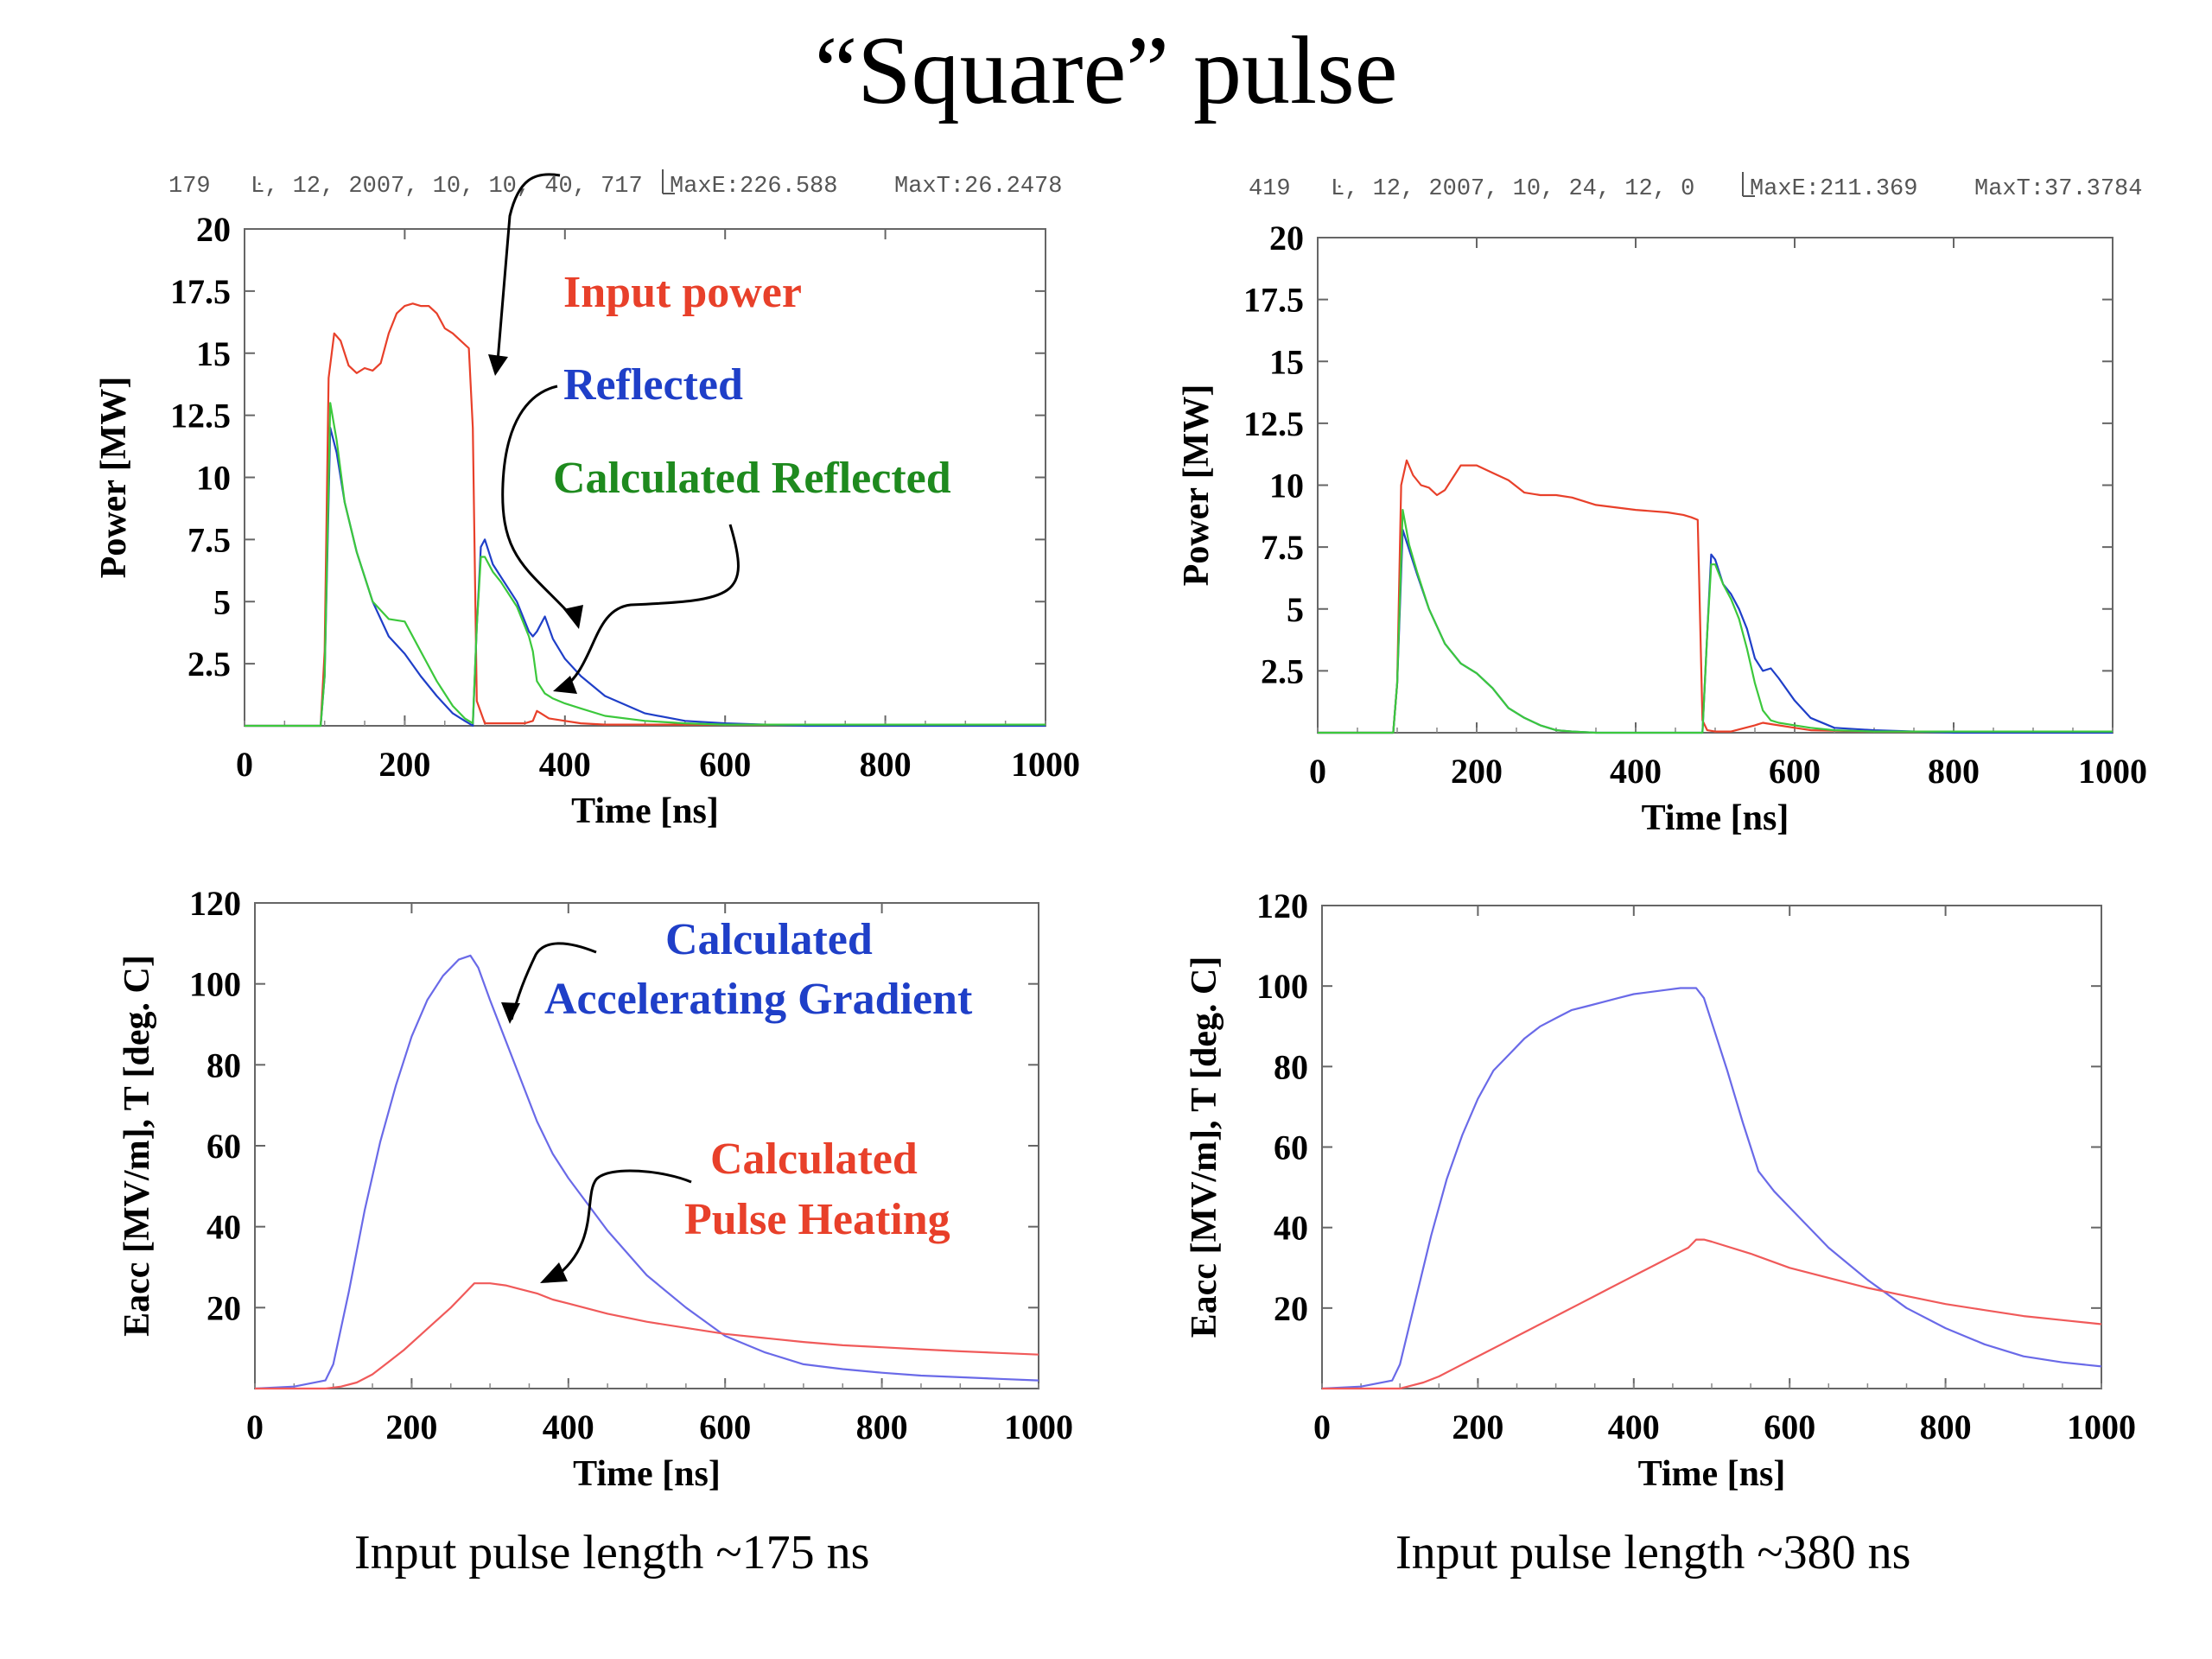 The height and width of the screenshot is (1659, 2212). Describe the element at coordinates (814, 1159) in the screenshot. I see `annotation-pulse-heating-line1: Calculated` at that location.